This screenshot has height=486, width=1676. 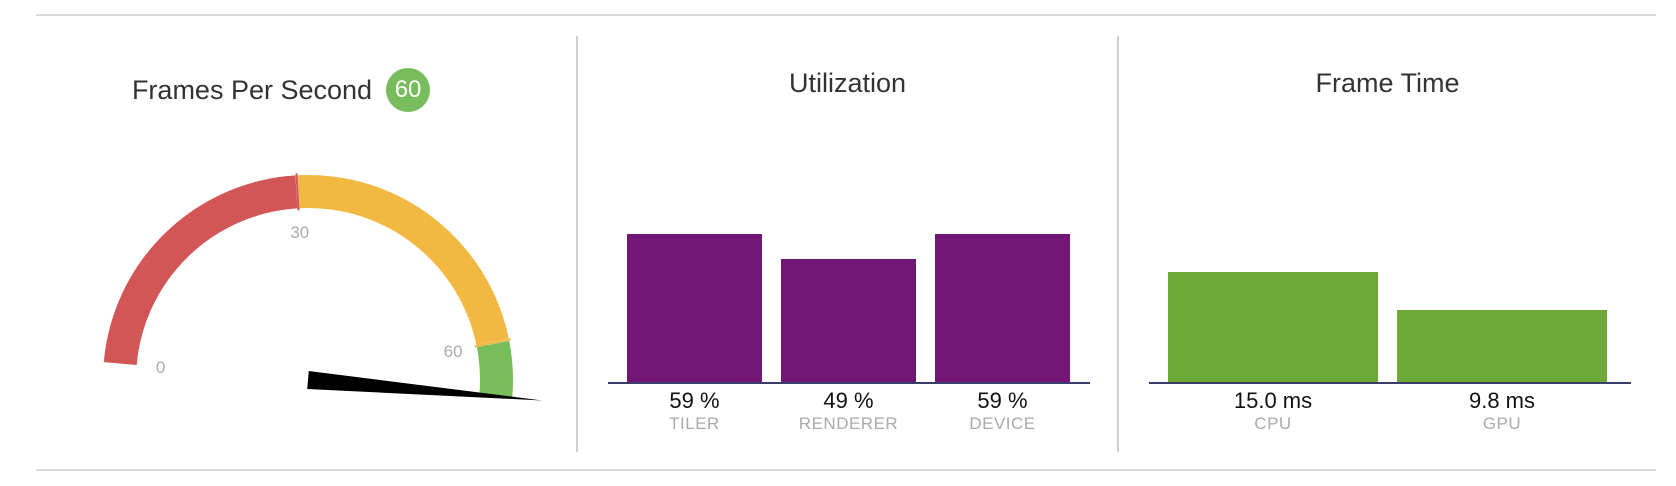 What do you see at coordinates (299, 232) in the screenshot?
I see `gauge-tick-label-30: 30` at bounding box center [299, 232].